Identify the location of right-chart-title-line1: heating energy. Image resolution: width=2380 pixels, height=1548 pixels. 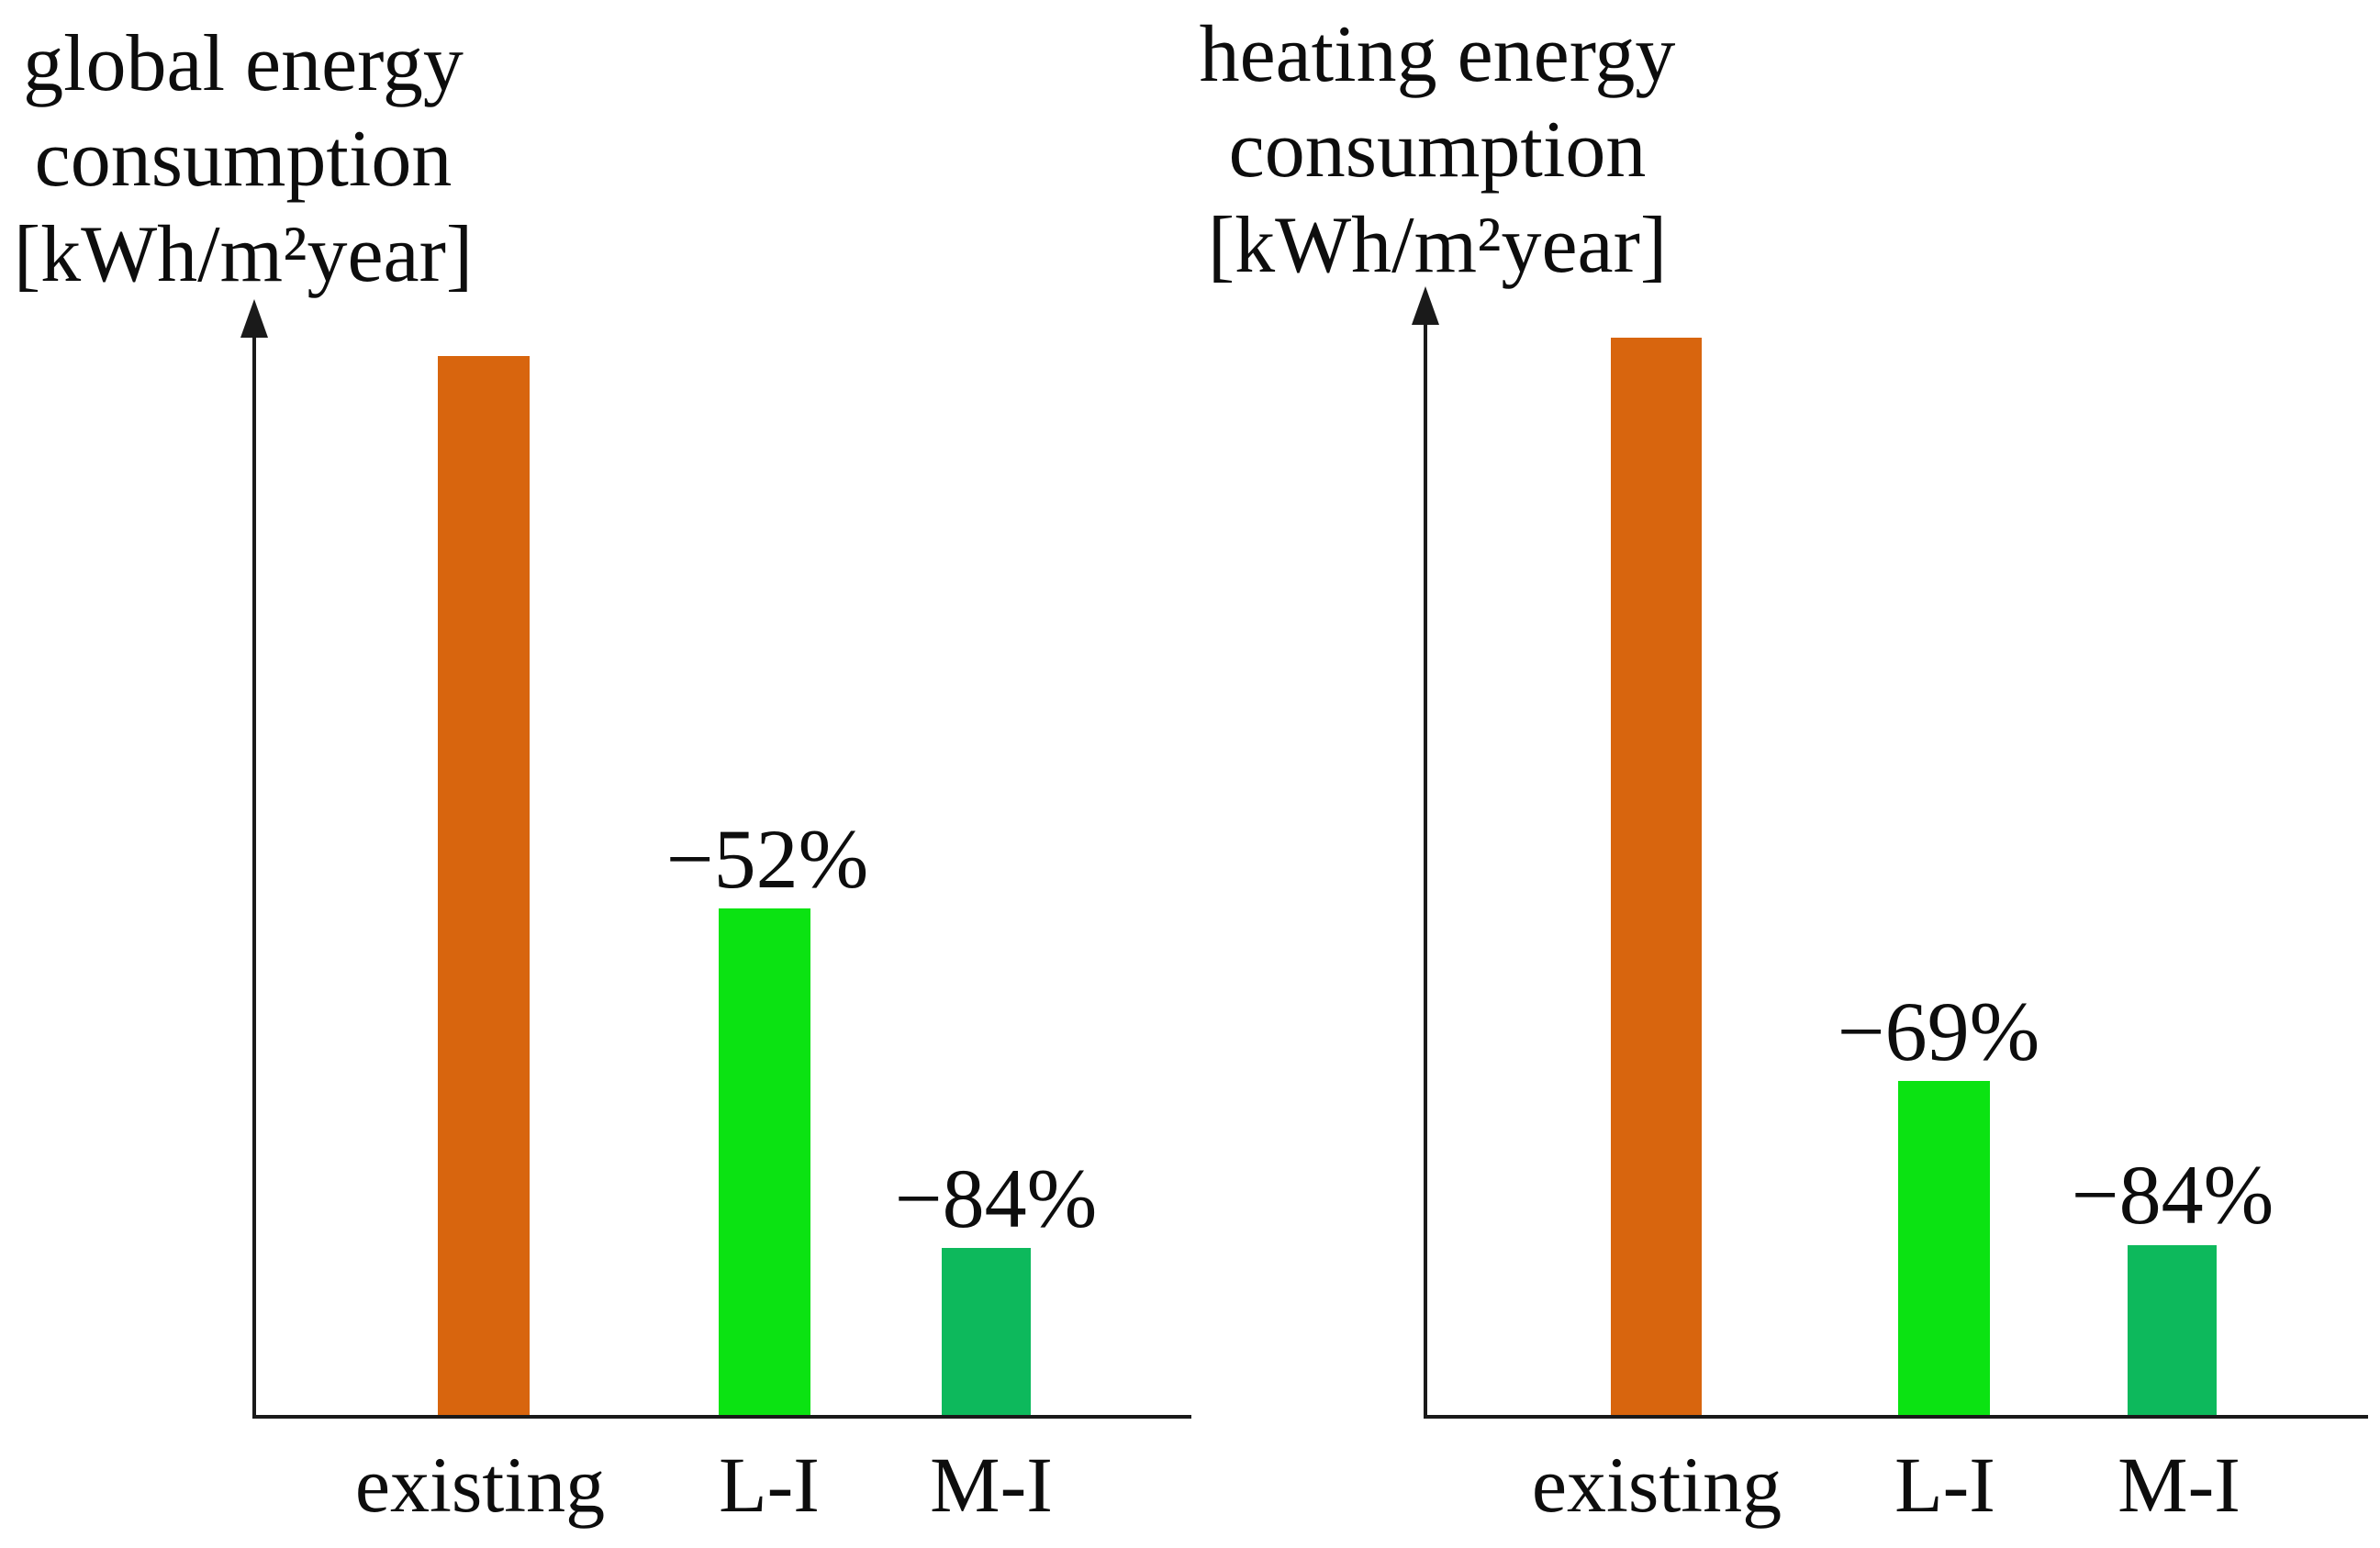
(1437, 54).